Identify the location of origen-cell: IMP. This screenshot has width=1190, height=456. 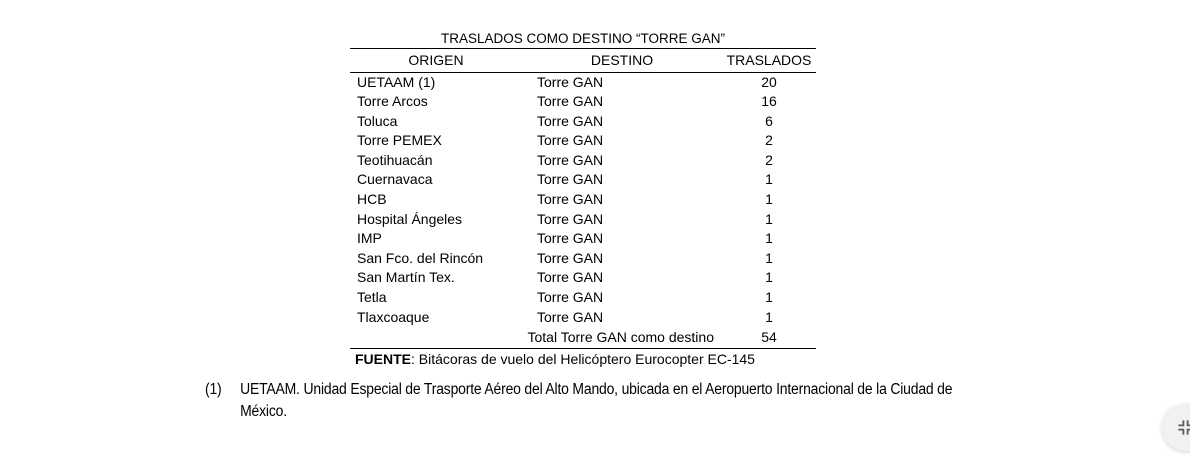
(369, 238).